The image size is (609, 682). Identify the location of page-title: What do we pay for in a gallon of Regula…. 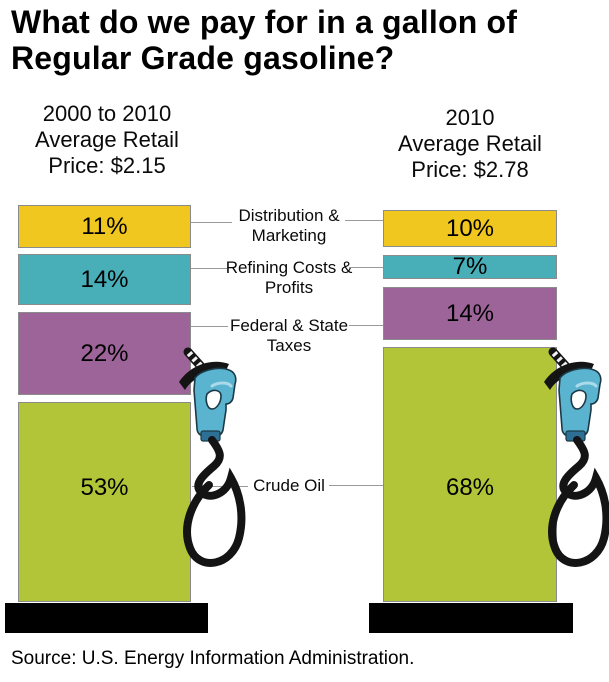
(307, 40).